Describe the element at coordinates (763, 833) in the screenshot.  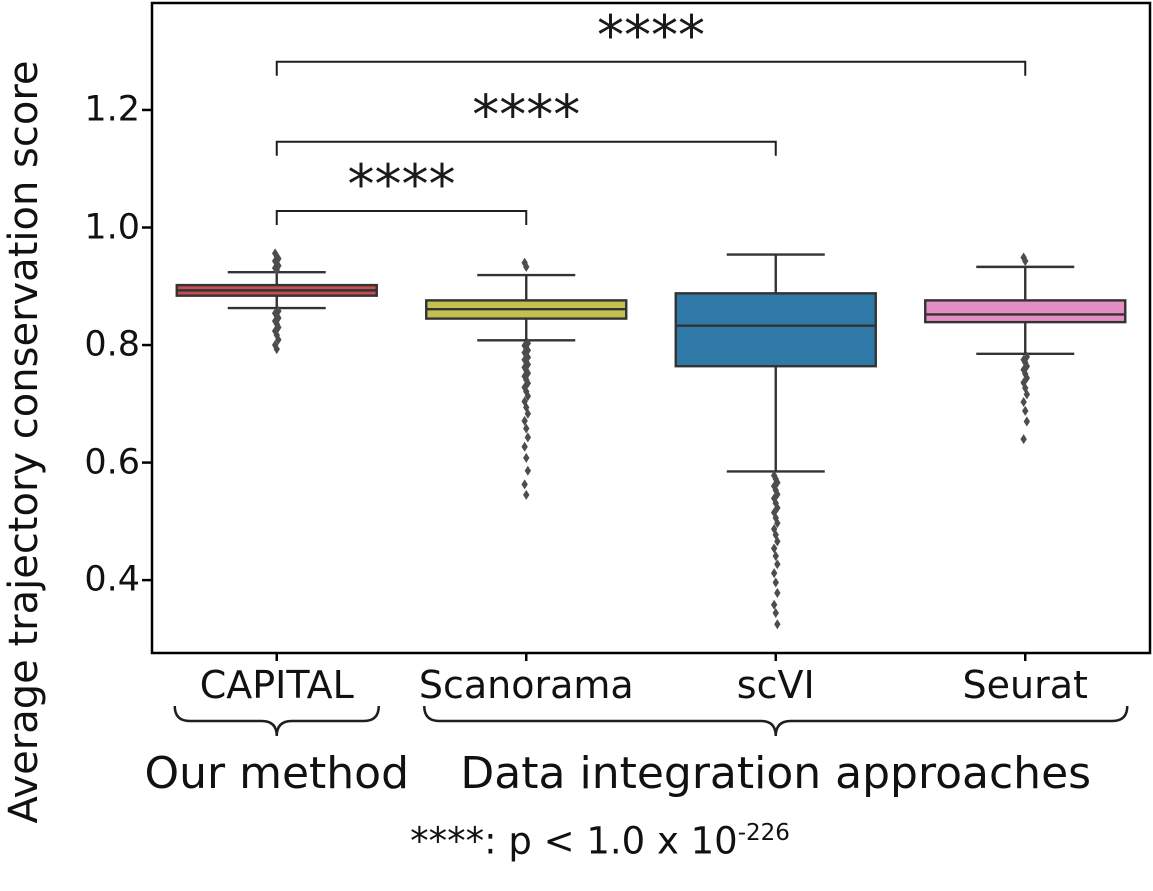
I see `pvalue-caption-exponent: -226` at that location.